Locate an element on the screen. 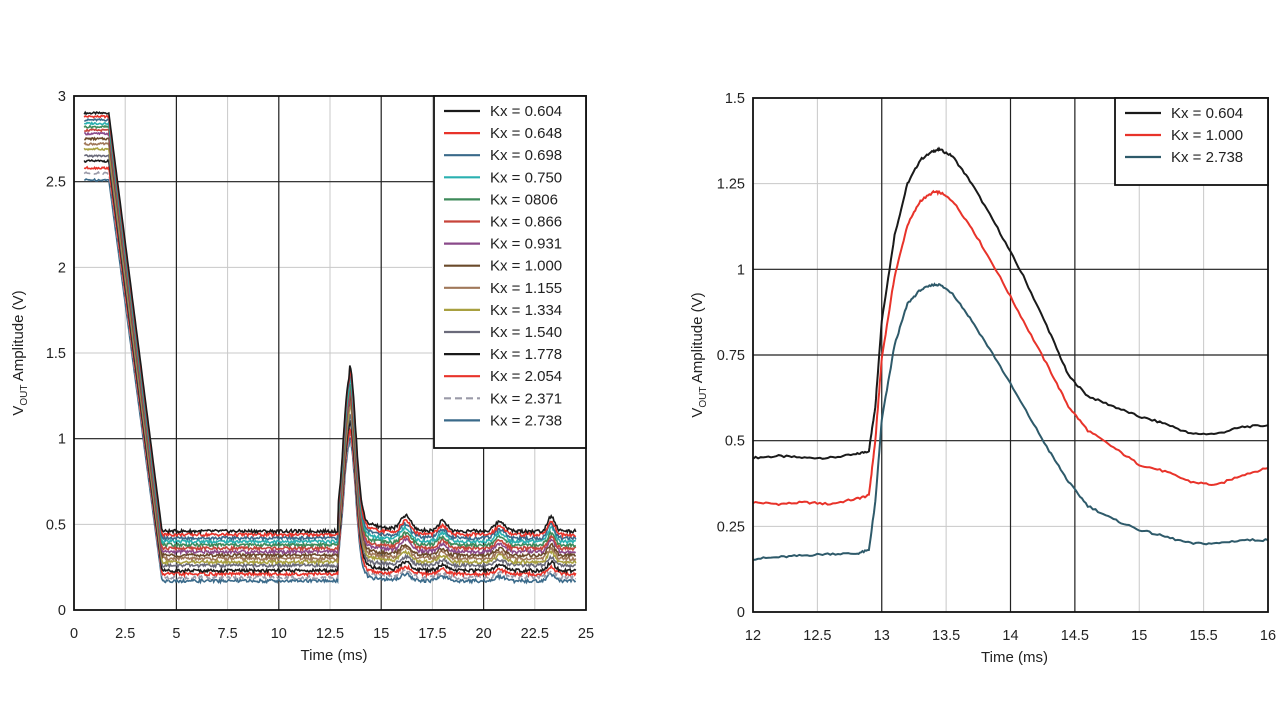 The image size is (1280, 721). legend-label: Kx = 1.778 is located at coordinates (526, 354).